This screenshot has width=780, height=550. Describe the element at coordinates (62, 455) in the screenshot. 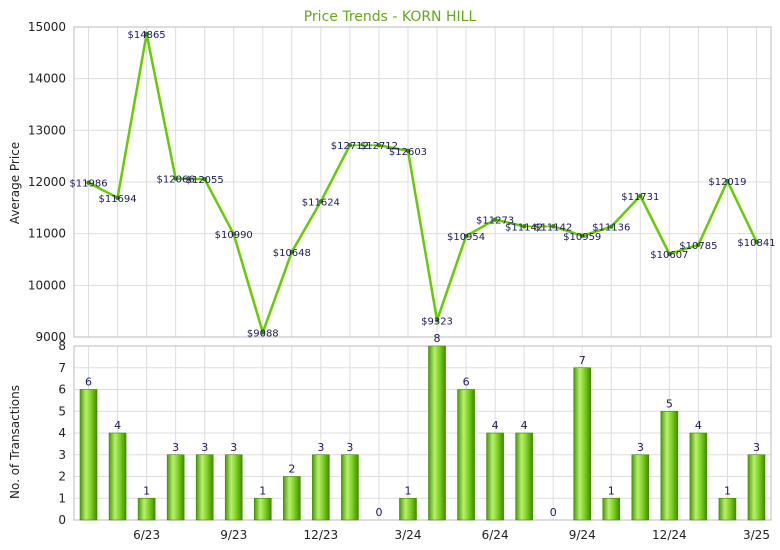

I see `transactions-tick-label: 3` at that location.